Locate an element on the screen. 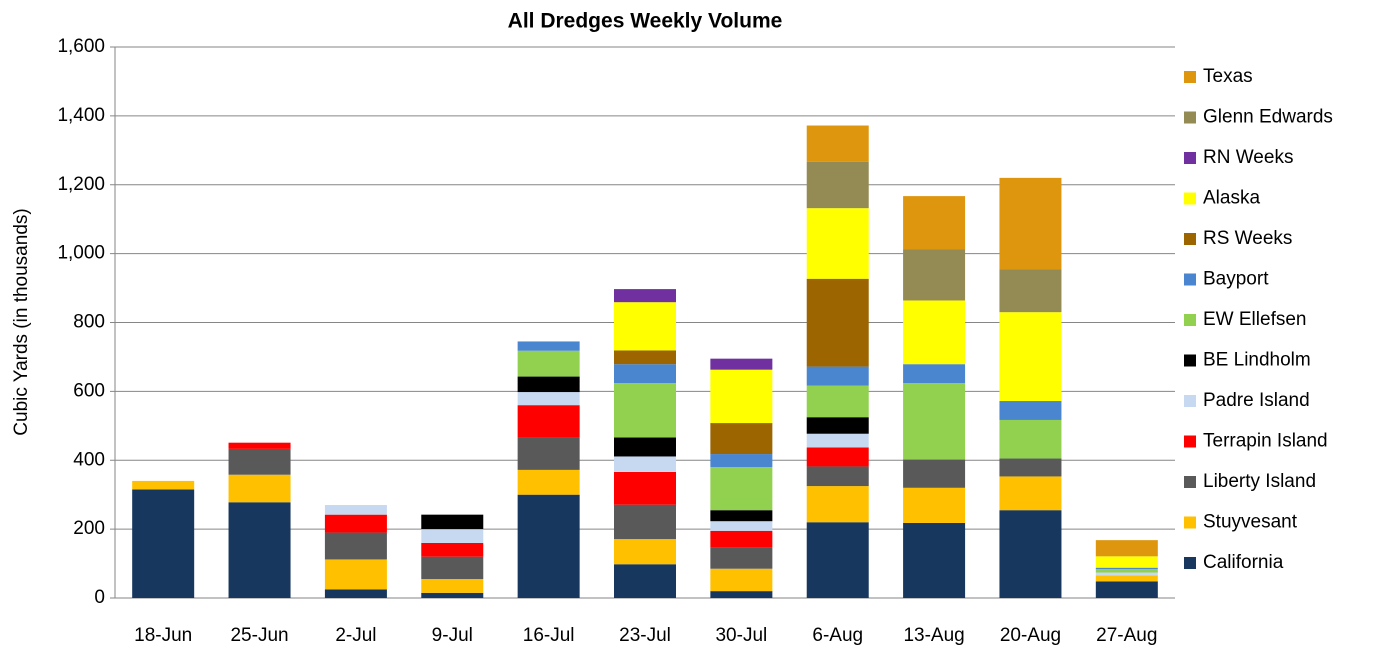  y-tick-label: 1,200 is located at coordinates (81, 184).